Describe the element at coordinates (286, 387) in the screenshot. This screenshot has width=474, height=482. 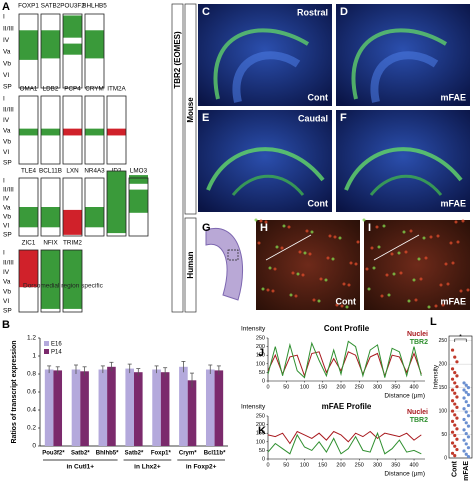
I see `x-tick-label: 50` at that location.